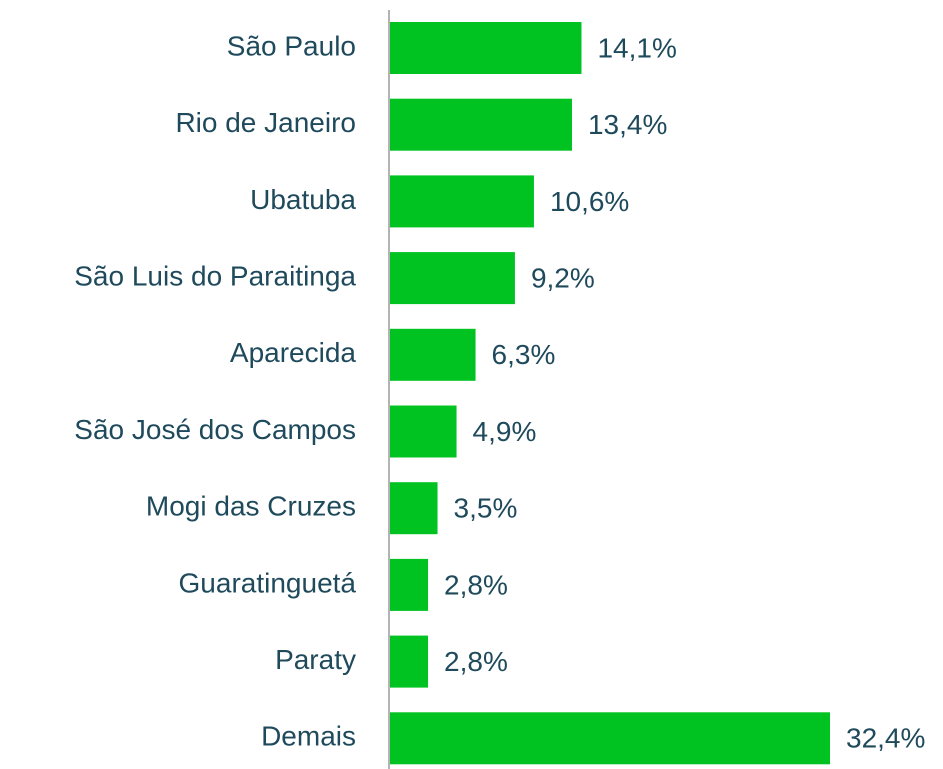 Image resolution: width=943 pixels, height=769 pixels. What do you see at coordinates (636, 47) in the screenshot?
I see `value-label: 14,1%` at bounding box center [636, 47].